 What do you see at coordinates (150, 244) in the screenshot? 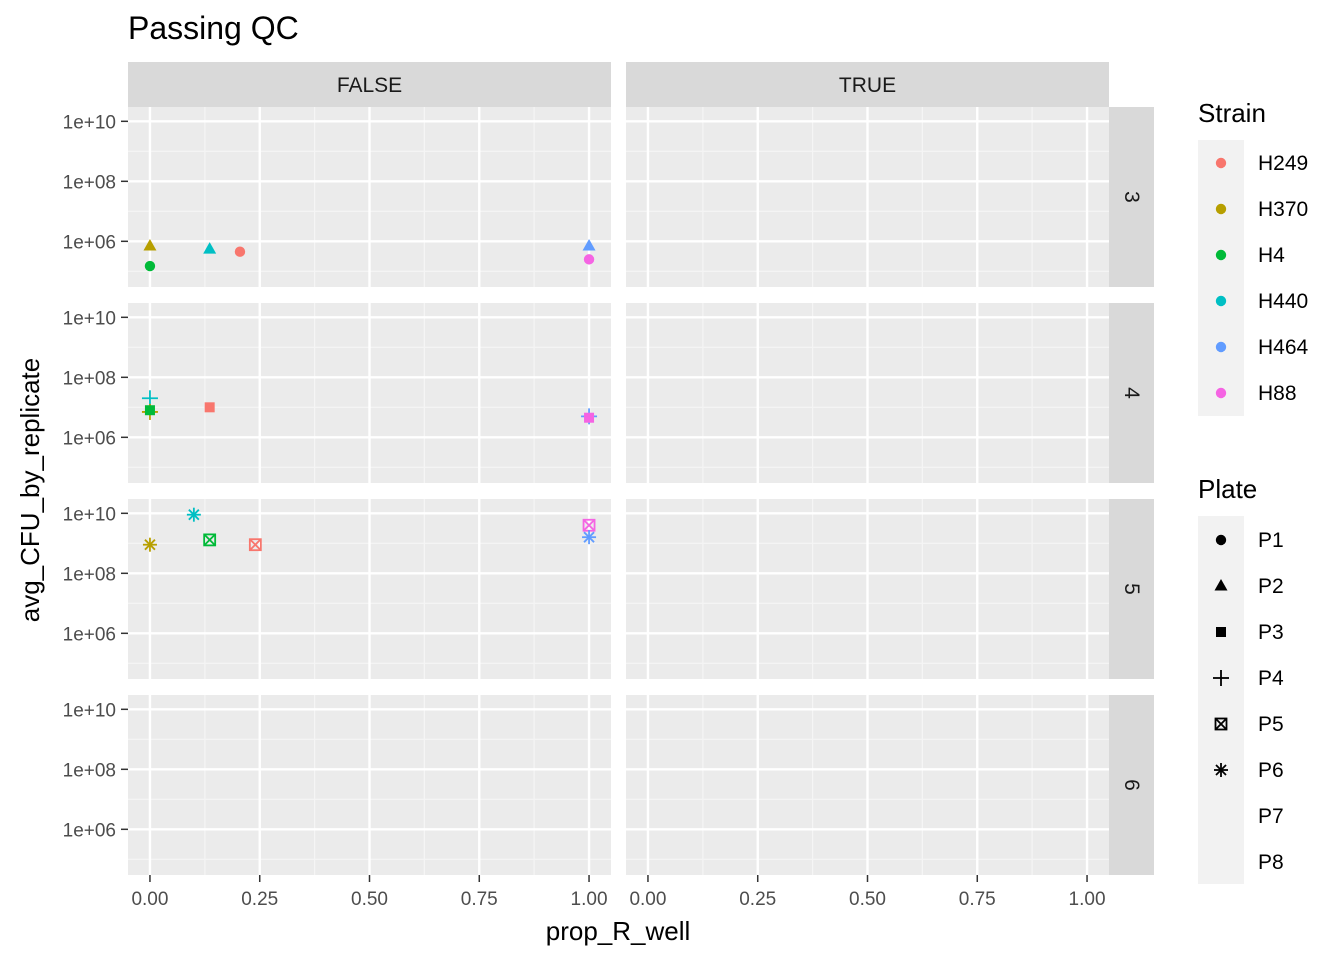
I see `data-point-h370-p2` at bounding box center [150, 244].